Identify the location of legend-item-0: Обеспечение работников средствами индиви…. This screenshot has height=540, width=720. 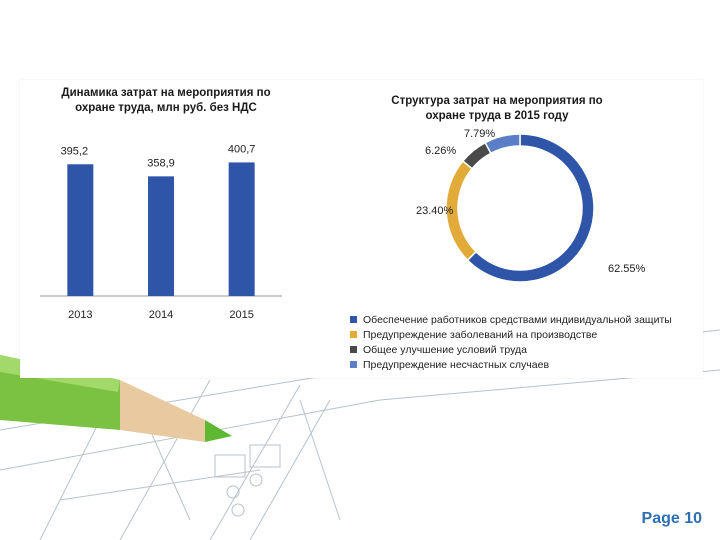
(525, 319).